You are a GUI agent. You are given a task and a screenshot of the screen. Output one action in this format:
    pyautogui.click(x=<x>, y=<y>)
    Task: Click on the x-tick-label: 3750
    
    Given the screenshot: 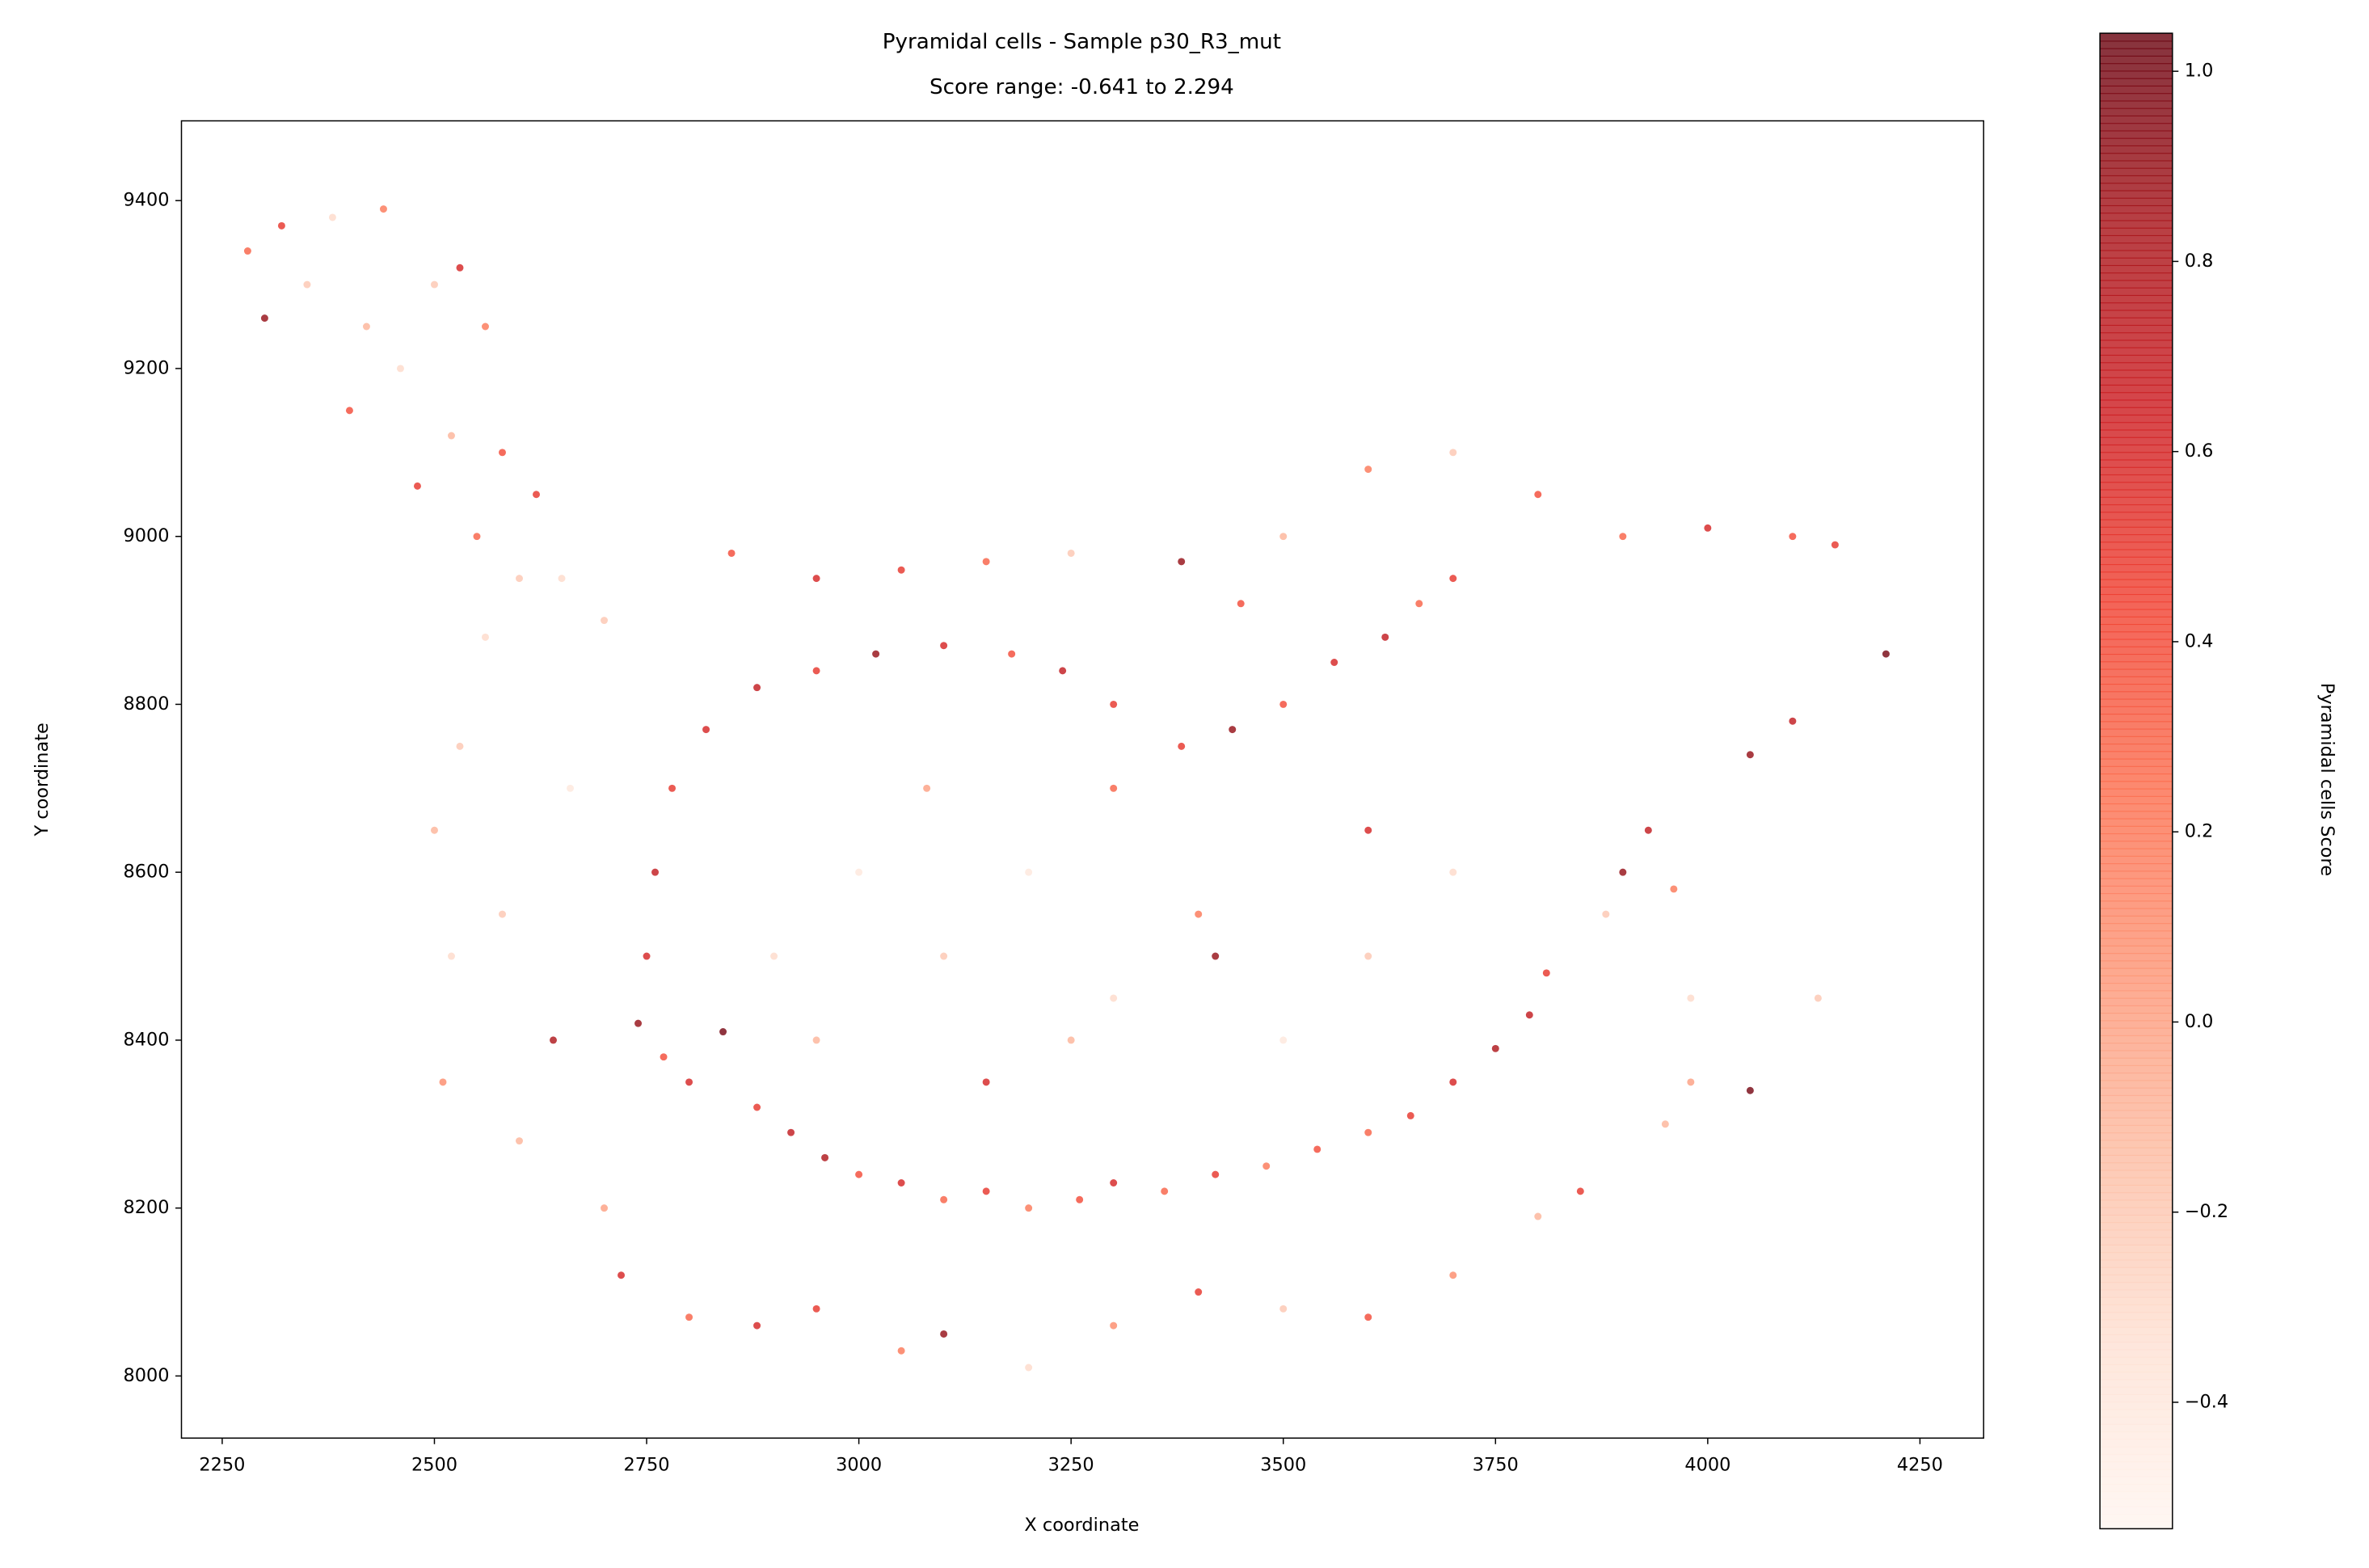 What is the action you would take?
    pyautogui.click(x=1496, y=1464)
    